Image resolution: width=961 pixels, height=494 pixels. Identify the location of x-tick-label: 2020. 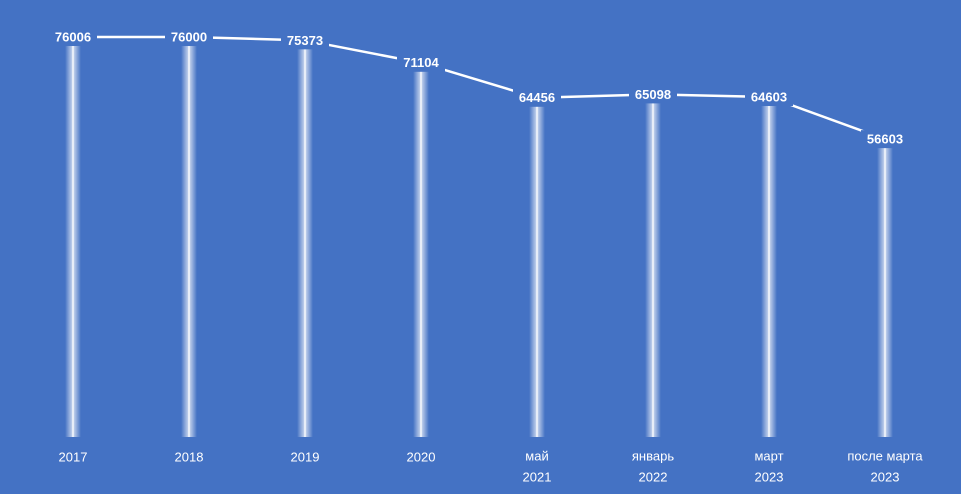
(421, 456).